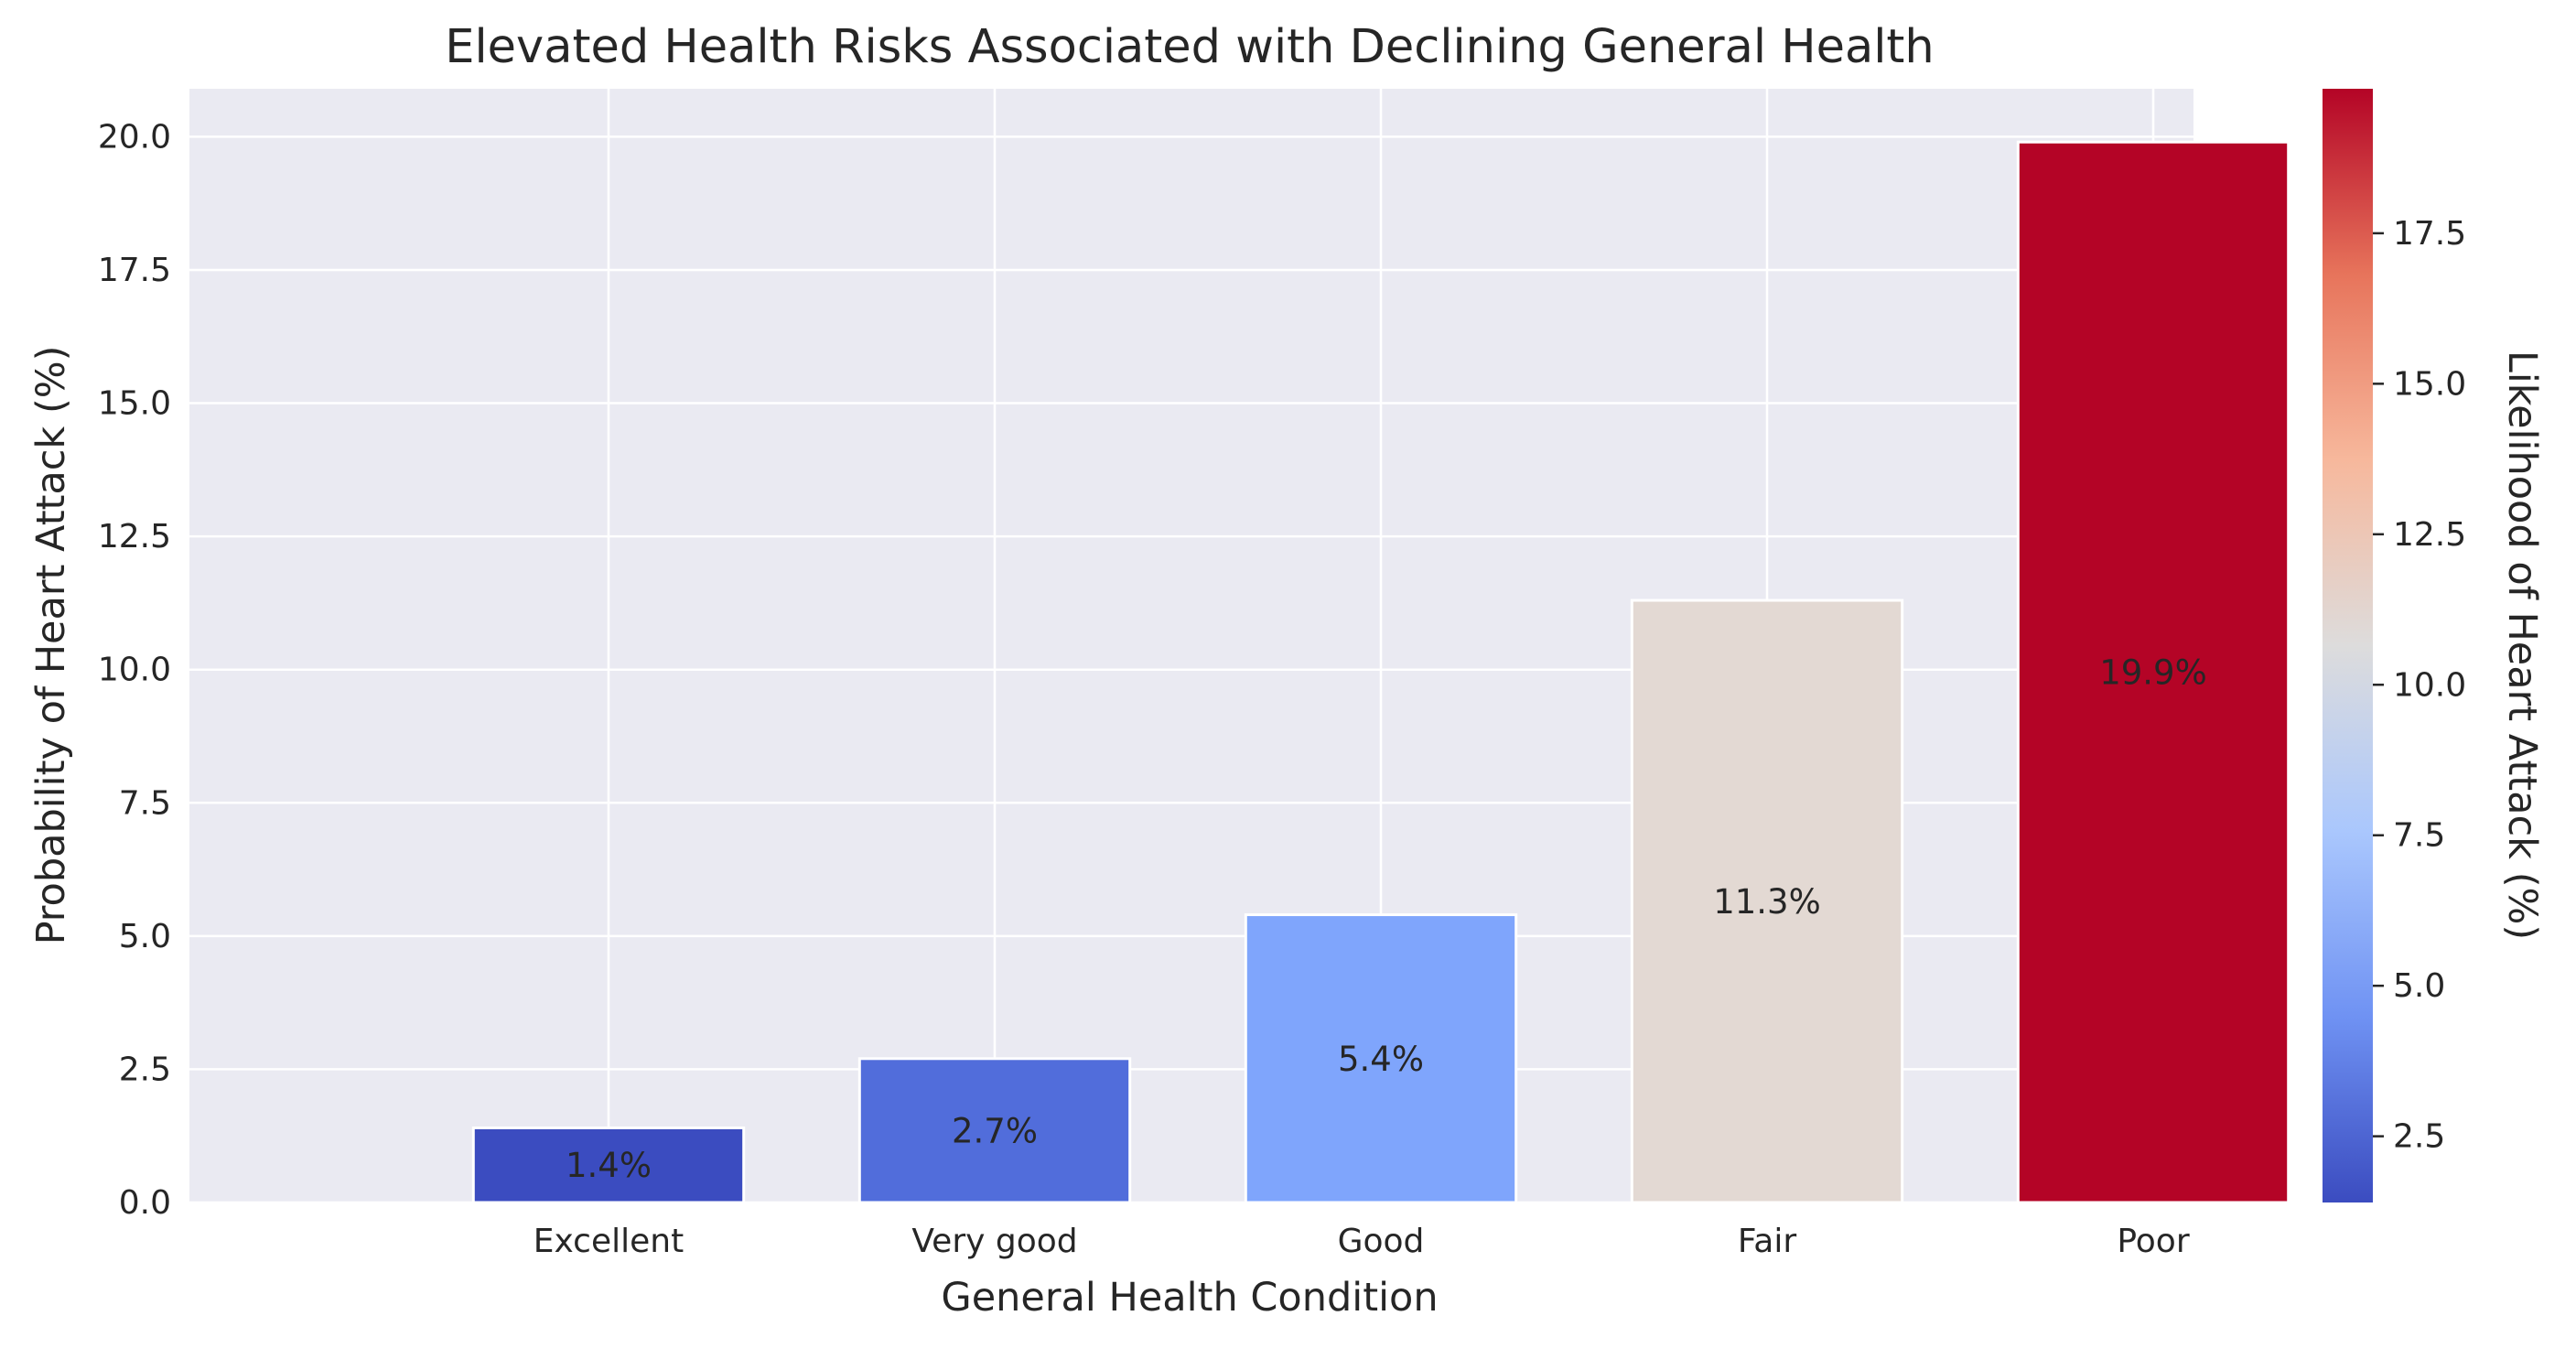 The image size is (2576, 1348). I want to click on colorbar-label: Likelihood of Heart Attack (%), so click(2522, 645).